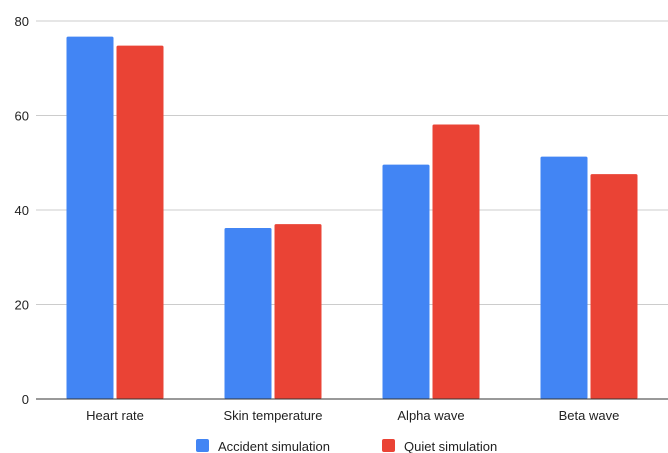  I want to click on y-tick-label: 0, so click(25, 399).